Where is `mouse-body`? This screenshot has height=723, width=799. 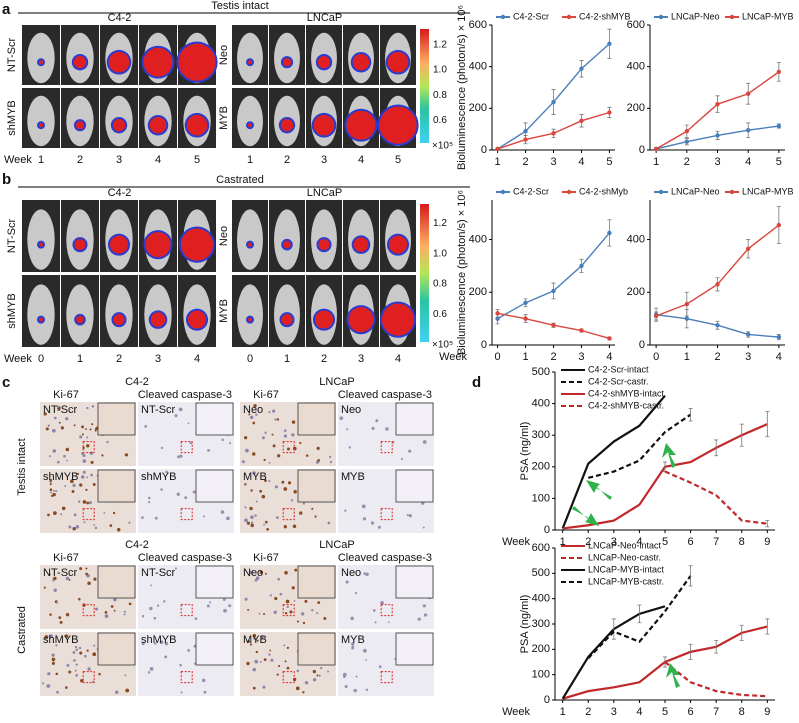 mouse-body is located at coordinates (41, 239).